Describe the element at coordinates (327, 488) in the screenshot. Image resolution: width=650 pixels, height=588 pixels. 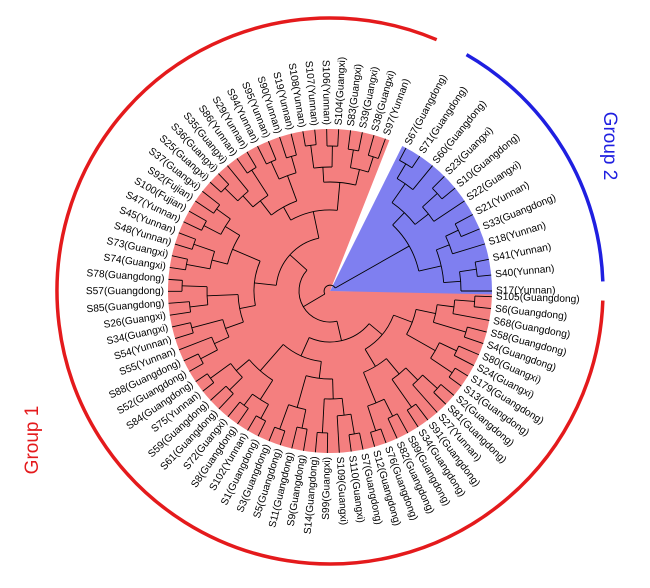
I see `leaf-label: S99(Guangxi)` at that location.